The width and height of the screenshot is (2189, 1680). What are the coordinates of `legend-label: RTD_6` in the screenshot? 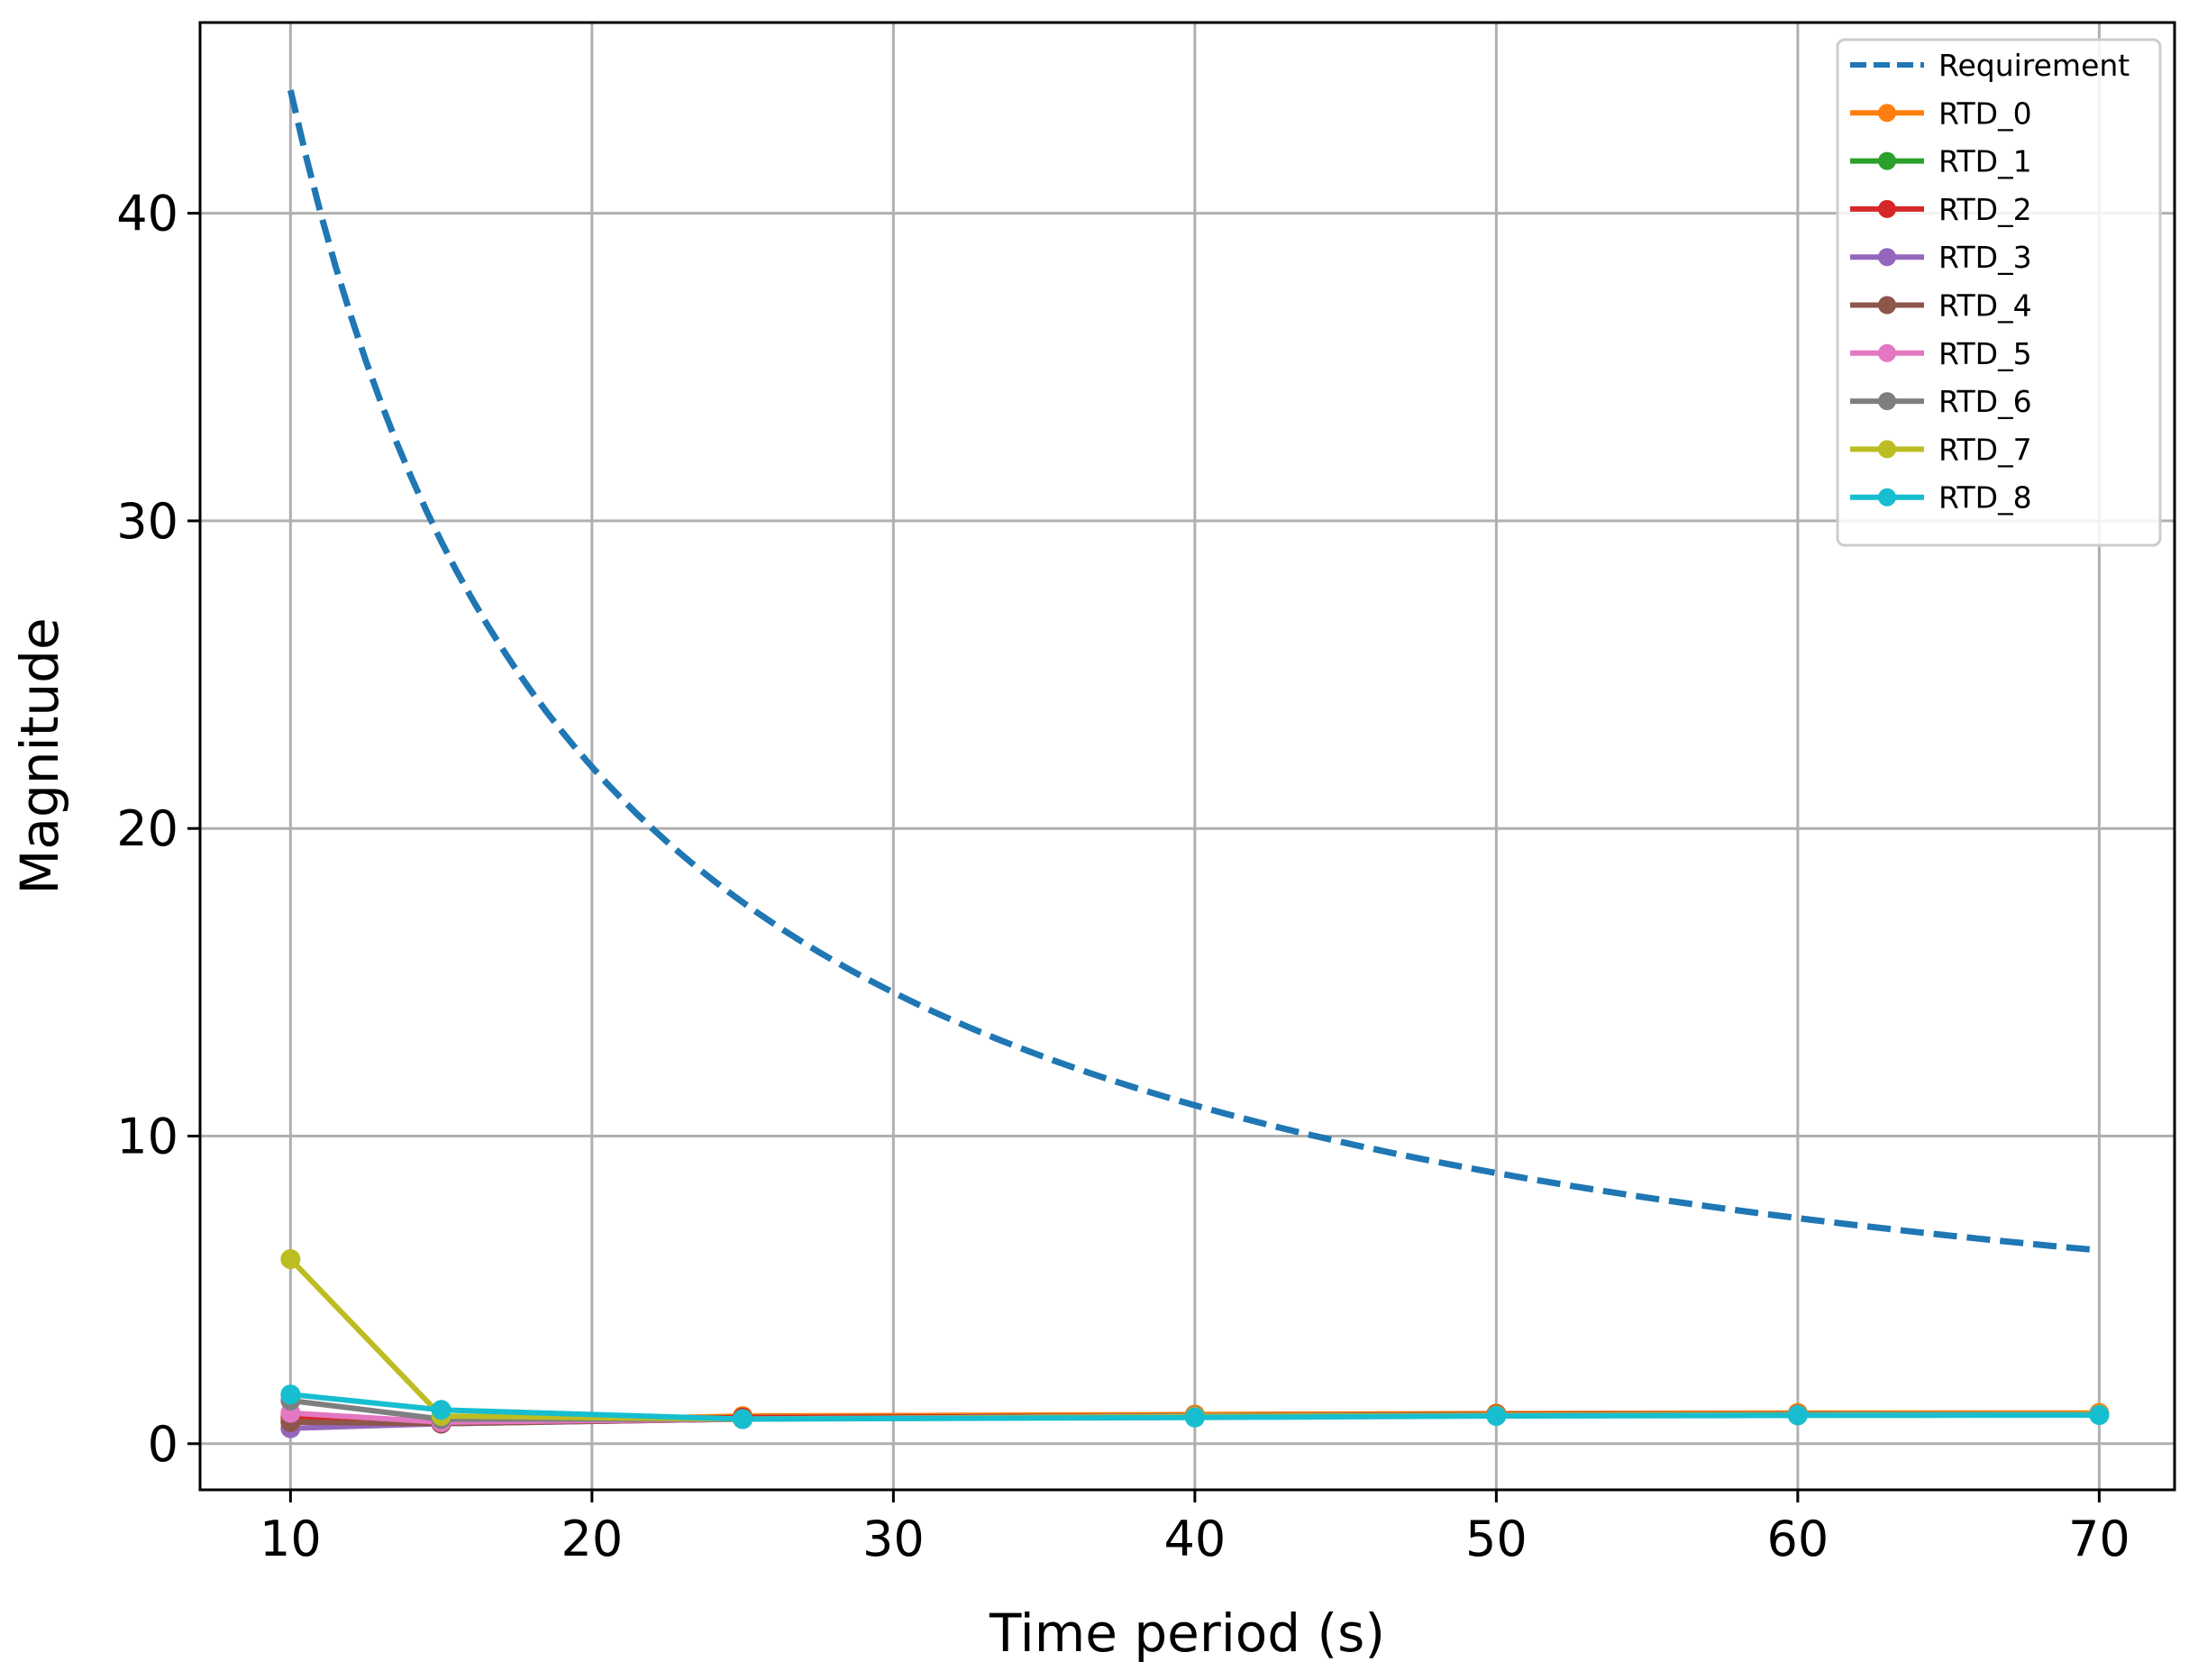 It's located at (1985, 402).